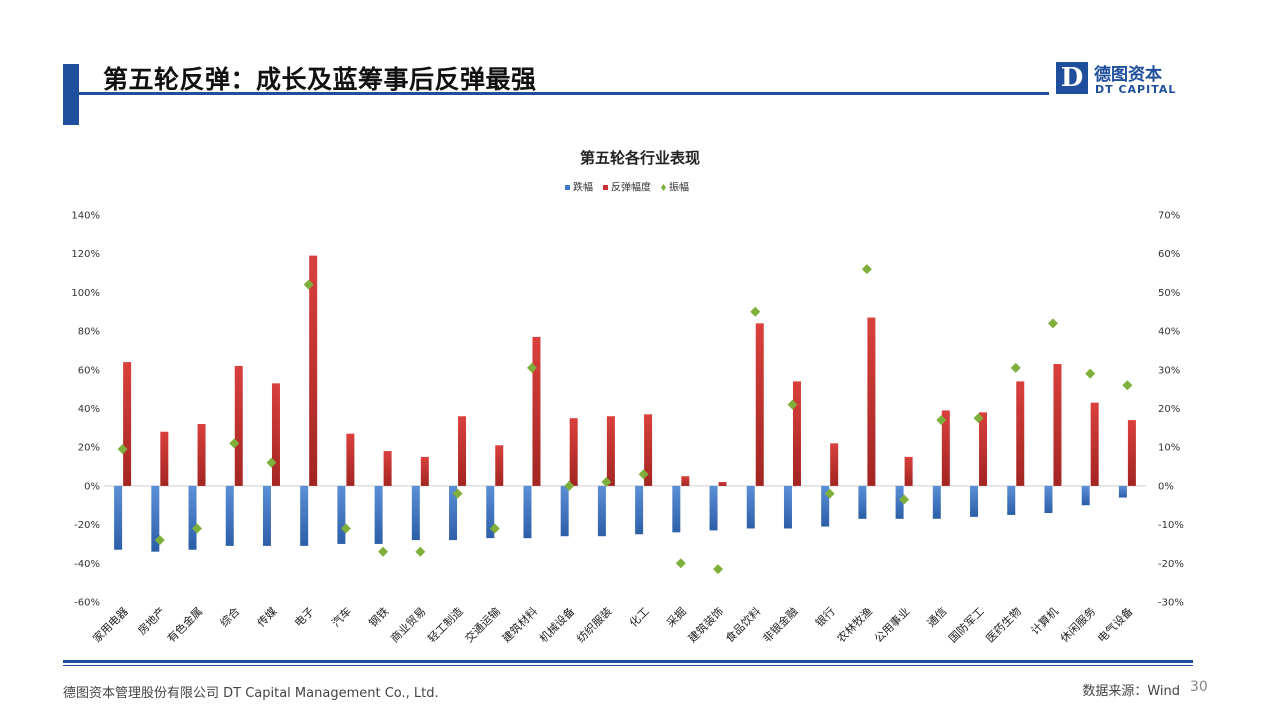 The width and height of the screenshot is (1280, 720). What do you see at coordinates (1171, 603) in the screenshot?
I see `y-right-tick-label: -30%` at bounding box center [1171, 603].